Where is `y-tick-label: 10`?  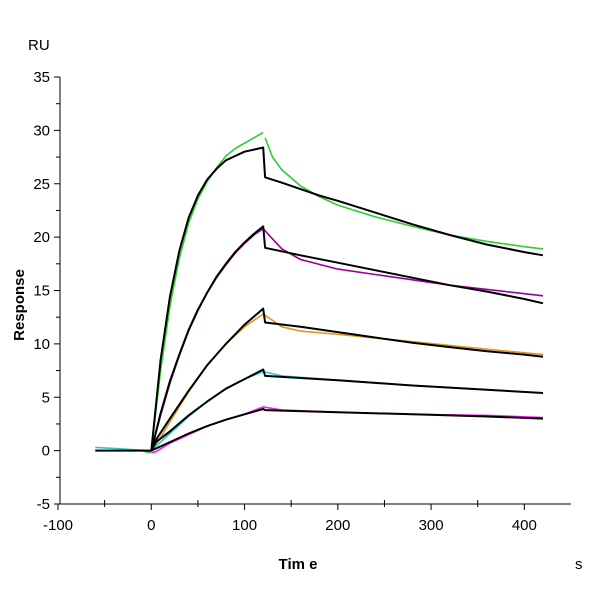 y-tick-label: 10 is located at coordinates (41, 344).